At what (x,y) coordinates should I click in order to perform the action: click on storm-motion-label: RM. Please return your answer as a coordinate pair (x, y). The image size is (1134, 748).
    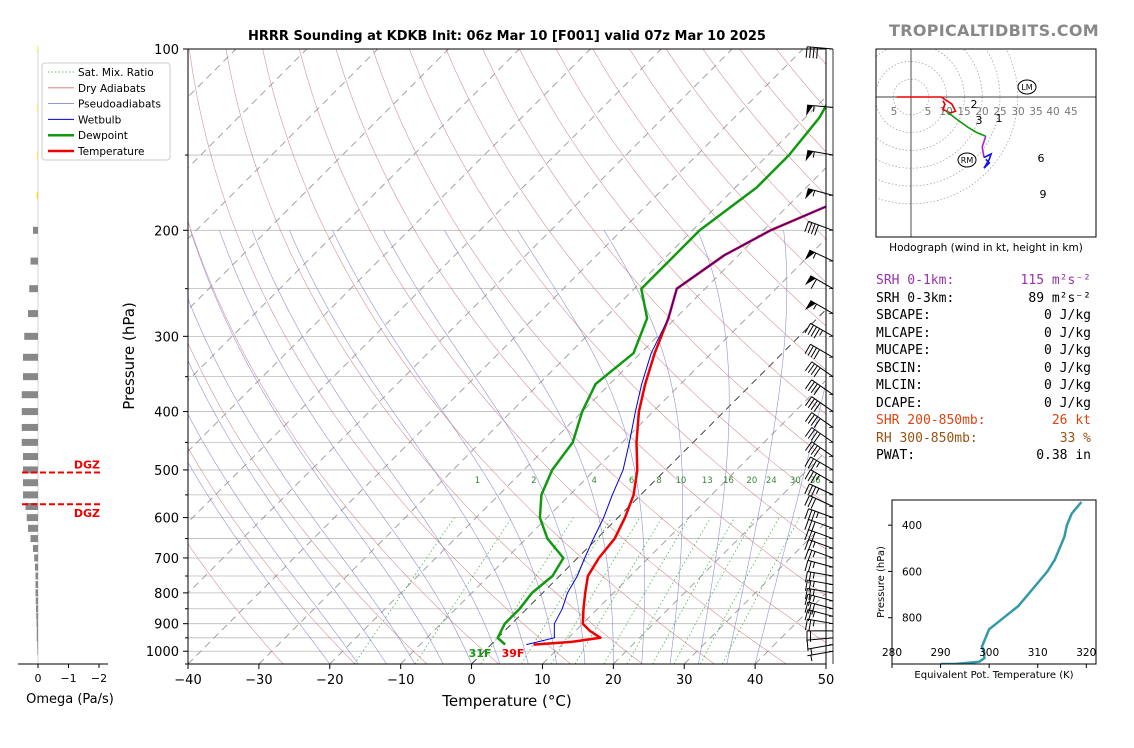
    Looking at the image, I should click on (967, 160).